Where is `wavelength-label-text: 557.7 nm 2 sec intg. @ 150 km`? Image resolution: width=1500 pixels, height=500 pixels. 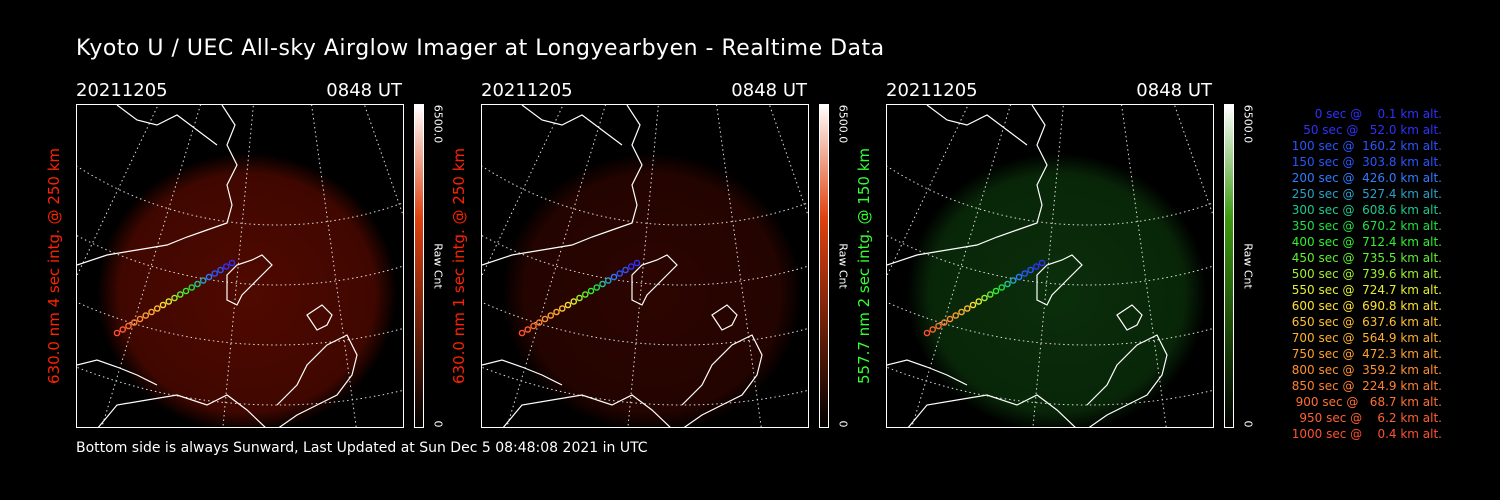
wavelength-label-text: 557.7 nm 2 sec intg. @ 150 km is located at coordinates (864, 266).